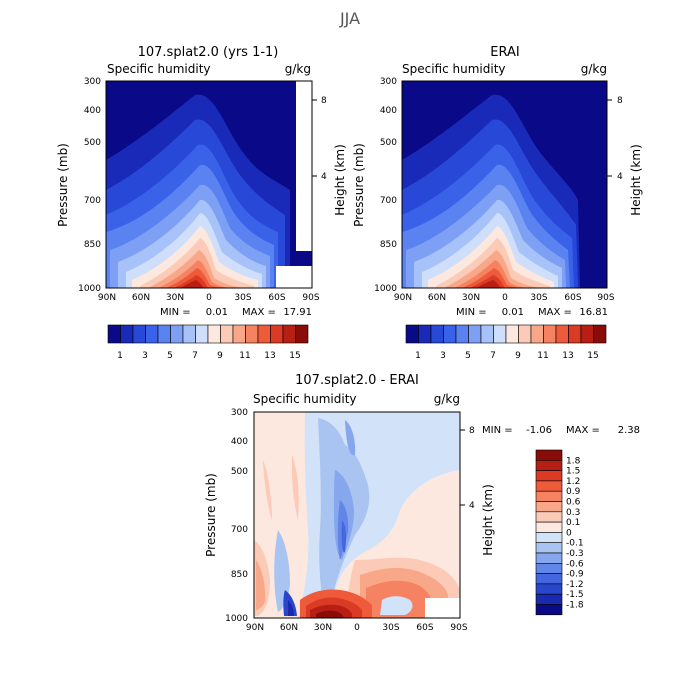  I want to click on panel-diff-title: 107.splat2.0 - ERAI, so click(357, 380).